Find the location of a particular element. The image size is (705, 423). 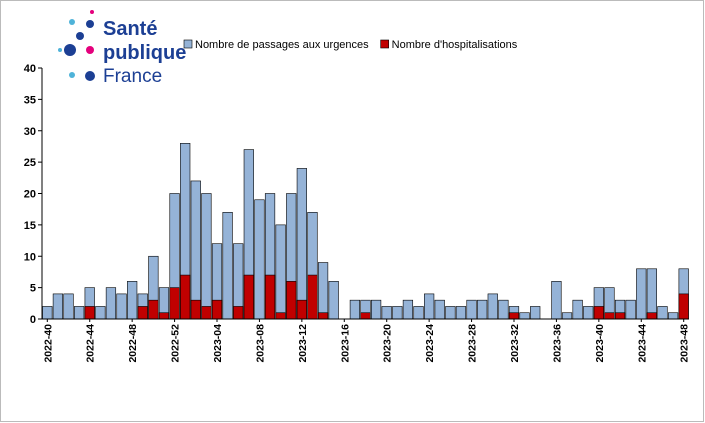

x-tick-label: 2023-12 is located at coordinates (303, 343).